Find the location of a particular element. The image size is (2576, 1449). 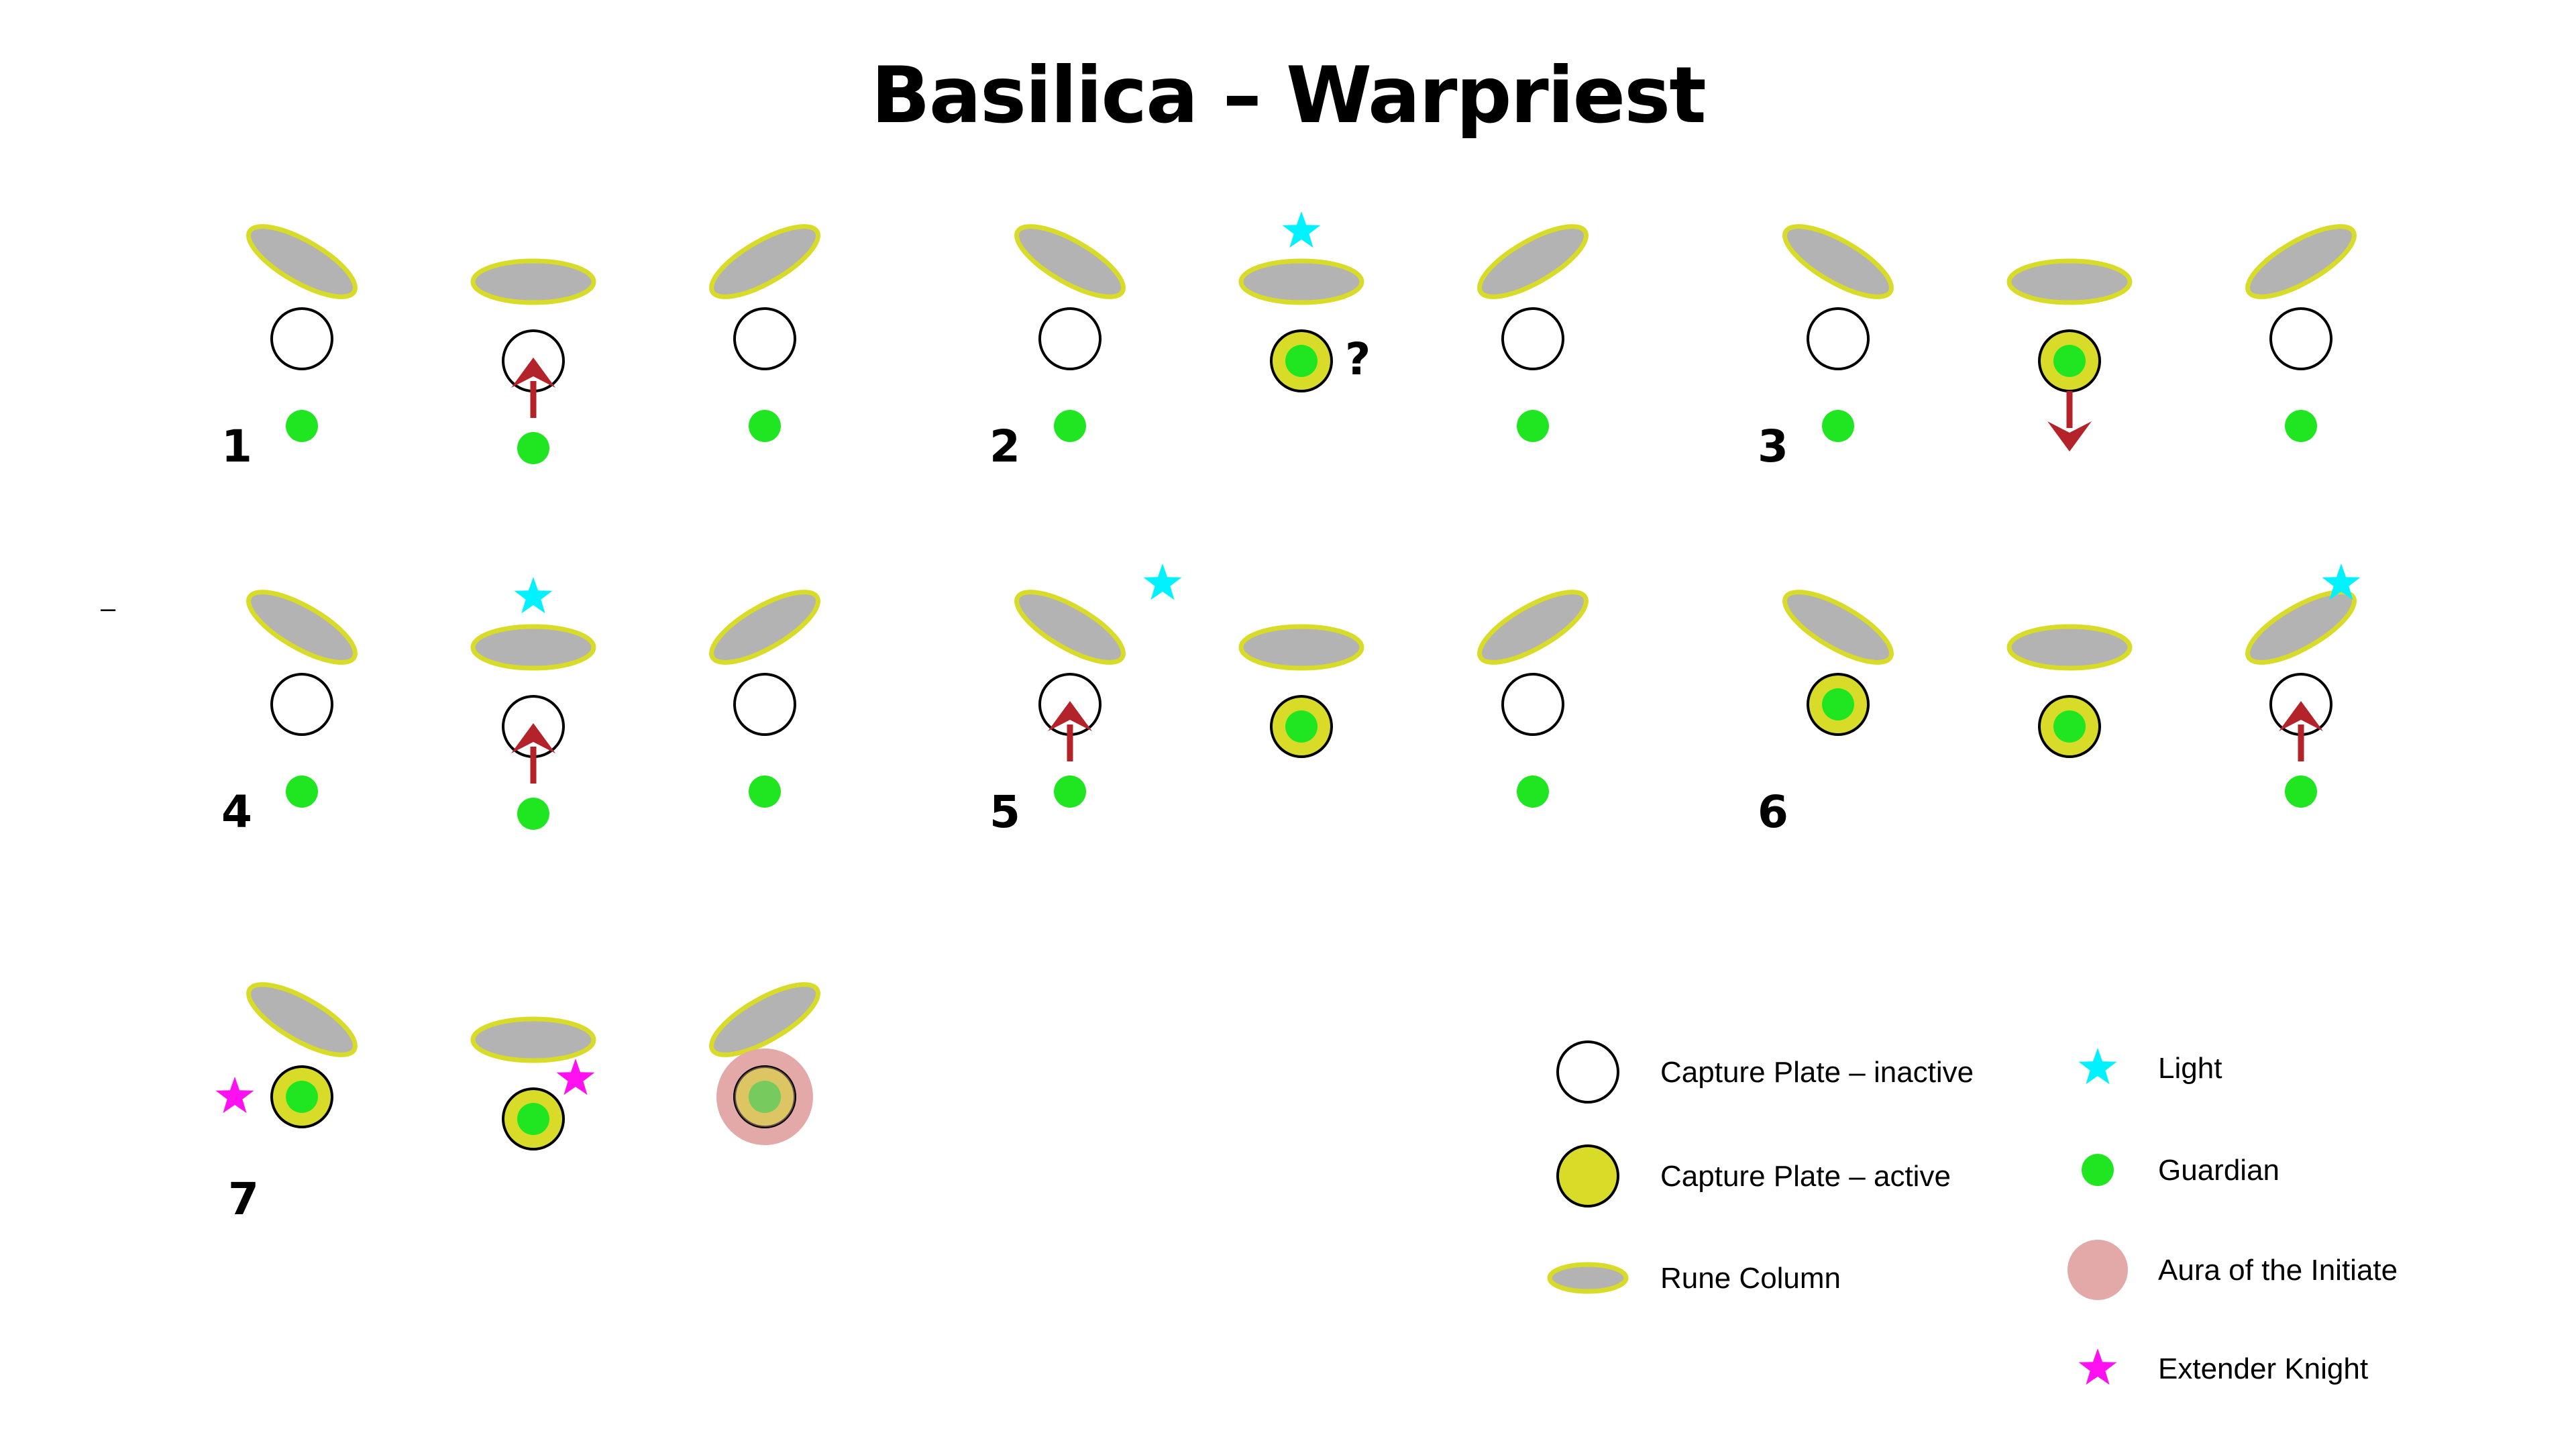

aura-guardian-overlay is located at coordinates (765, 1097).